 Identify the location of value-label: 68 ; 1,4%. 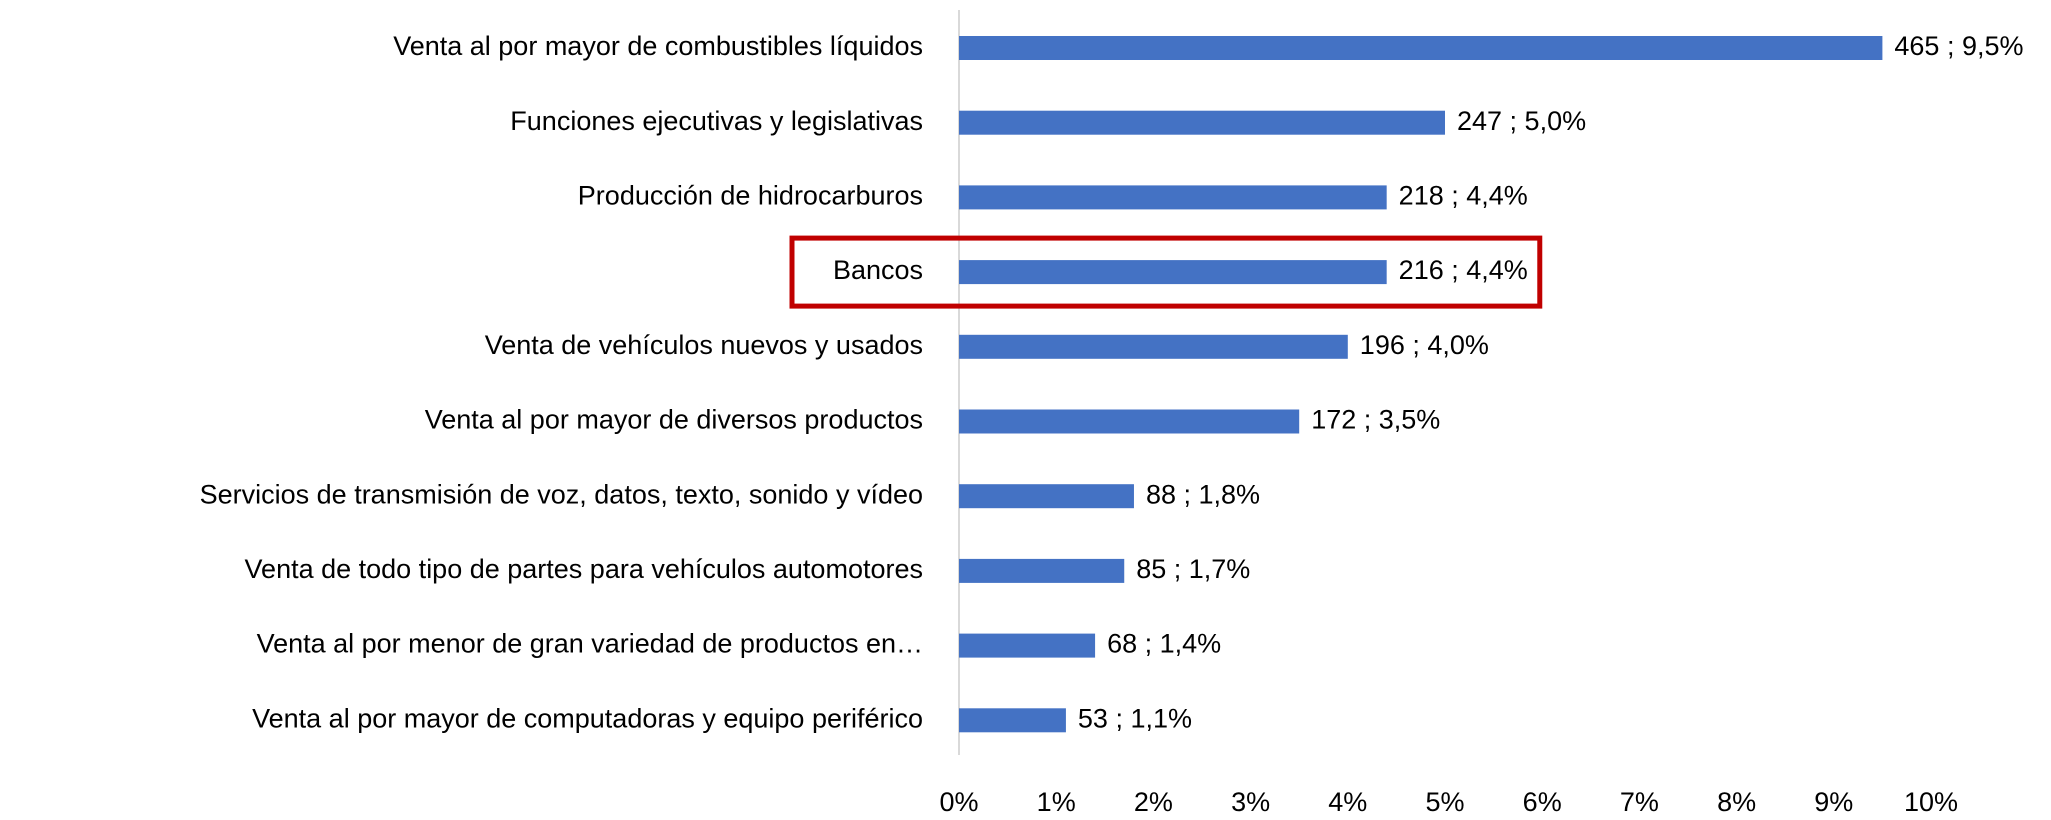
(1164, 644).